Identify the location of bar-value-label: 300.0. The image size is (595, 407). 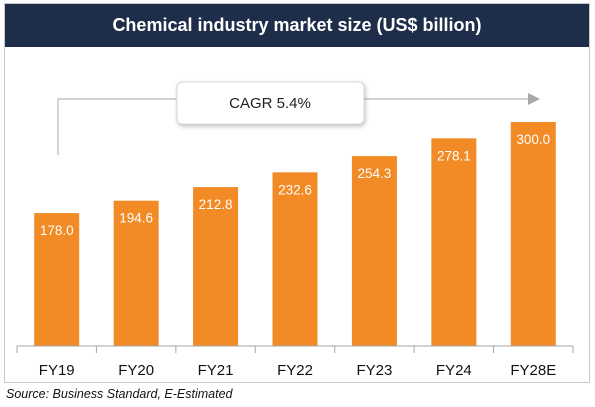
(533, 139).